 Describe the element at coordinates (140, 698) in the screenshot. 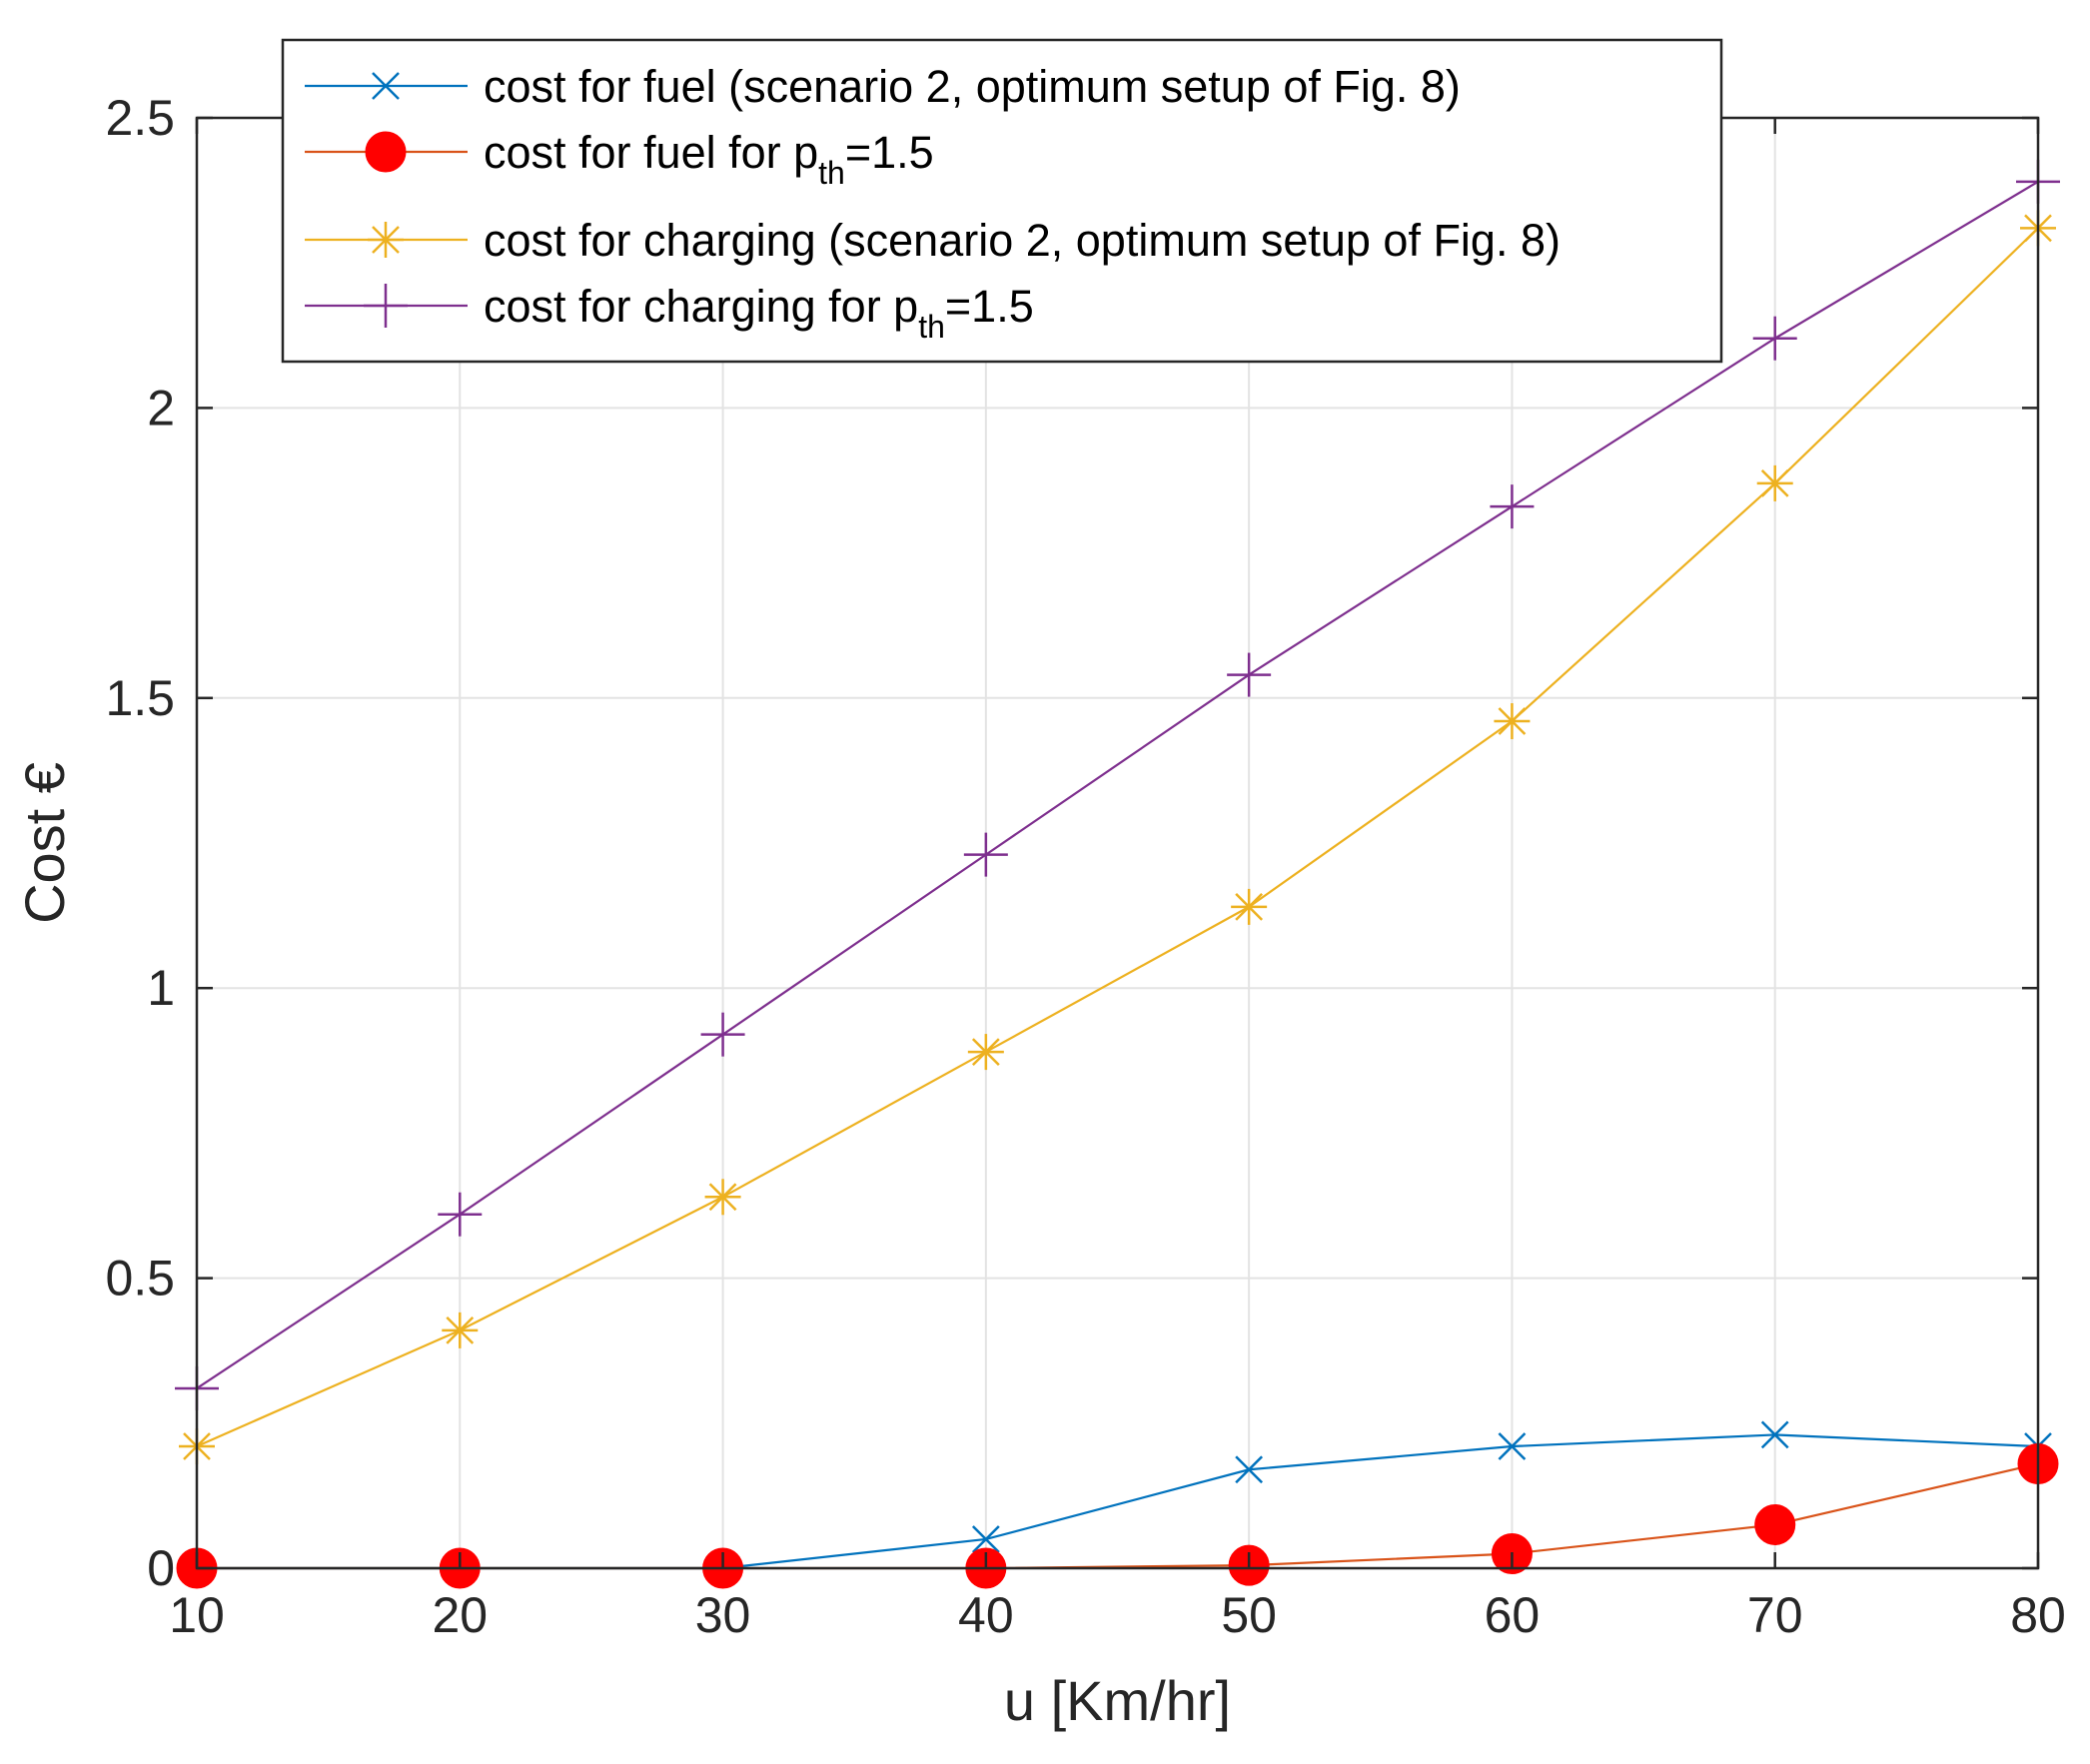

I see `y-tick-label: 1.5` at that location.